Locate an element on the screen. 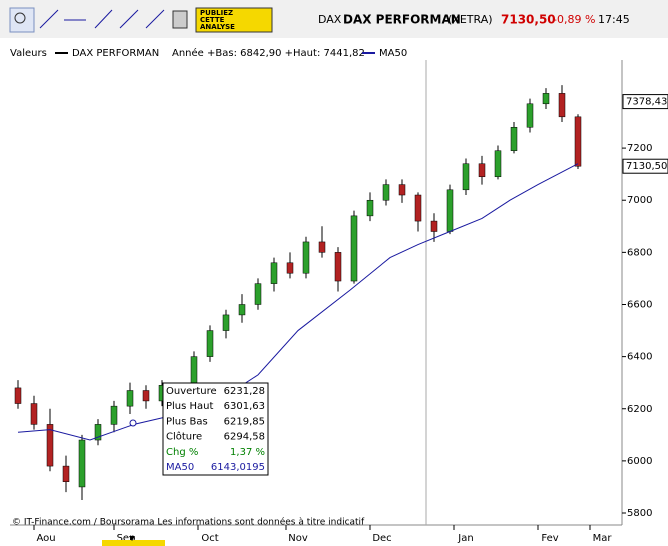 The image size is (668, 546). toolbar is located at coordinates (334, 19).